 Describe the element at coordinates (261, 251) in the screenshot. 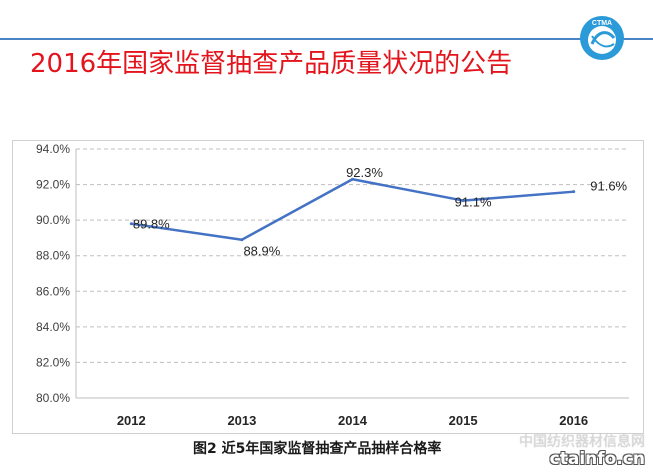

I see `data-label: 88.9%` at that location.